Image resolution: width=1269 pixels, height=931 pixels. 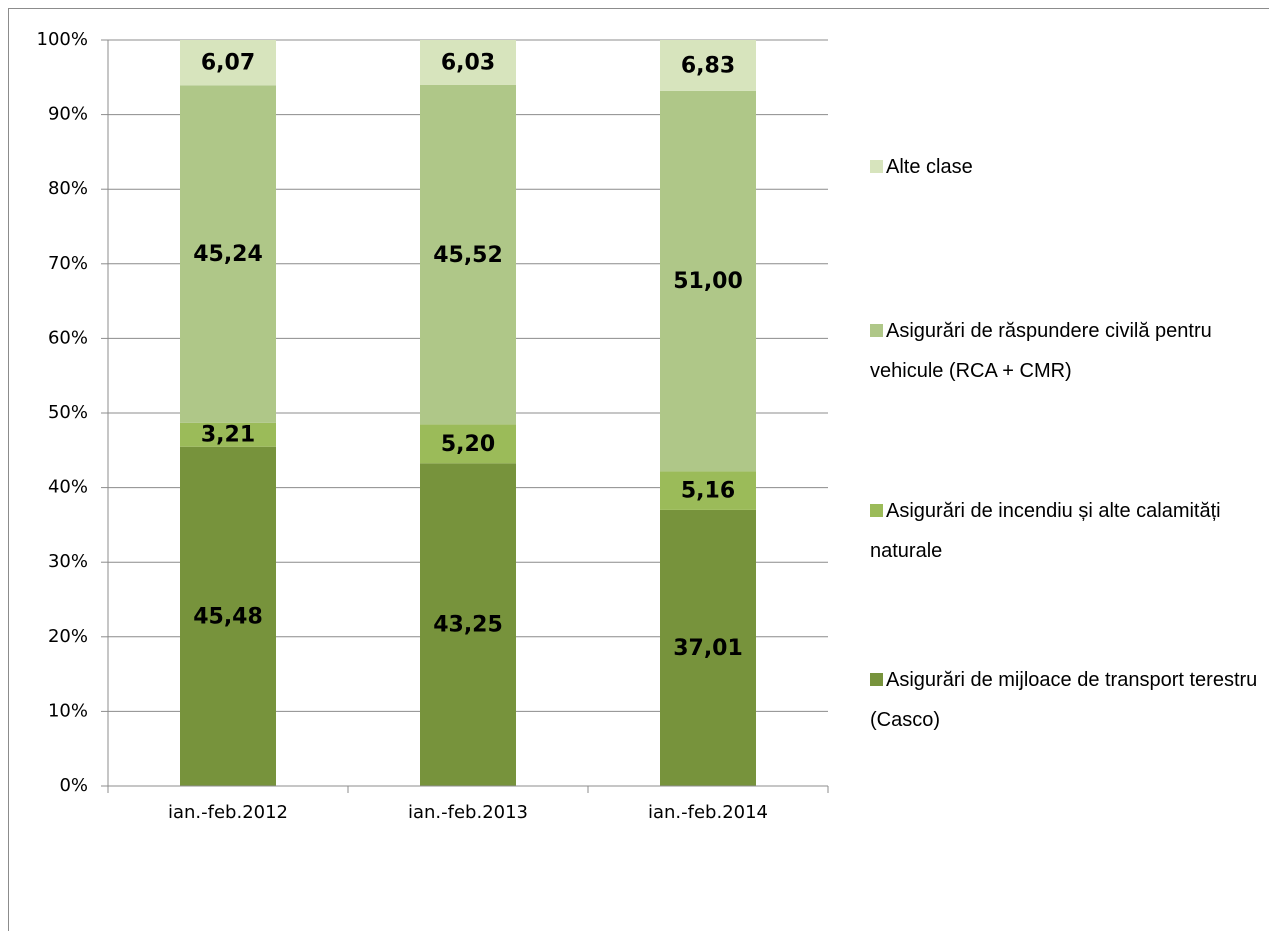 I want to click on value-label: 45,52, so click(x=468, y=255).